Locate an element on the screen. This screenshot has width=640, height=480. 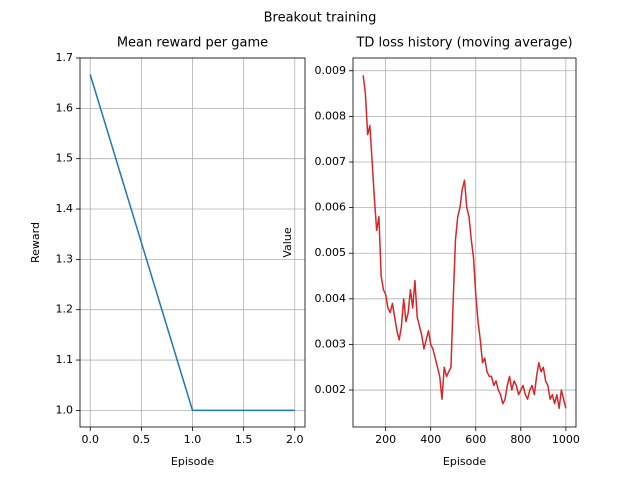
y-tick-label: 1.6 is located at coordinates (65, 107).